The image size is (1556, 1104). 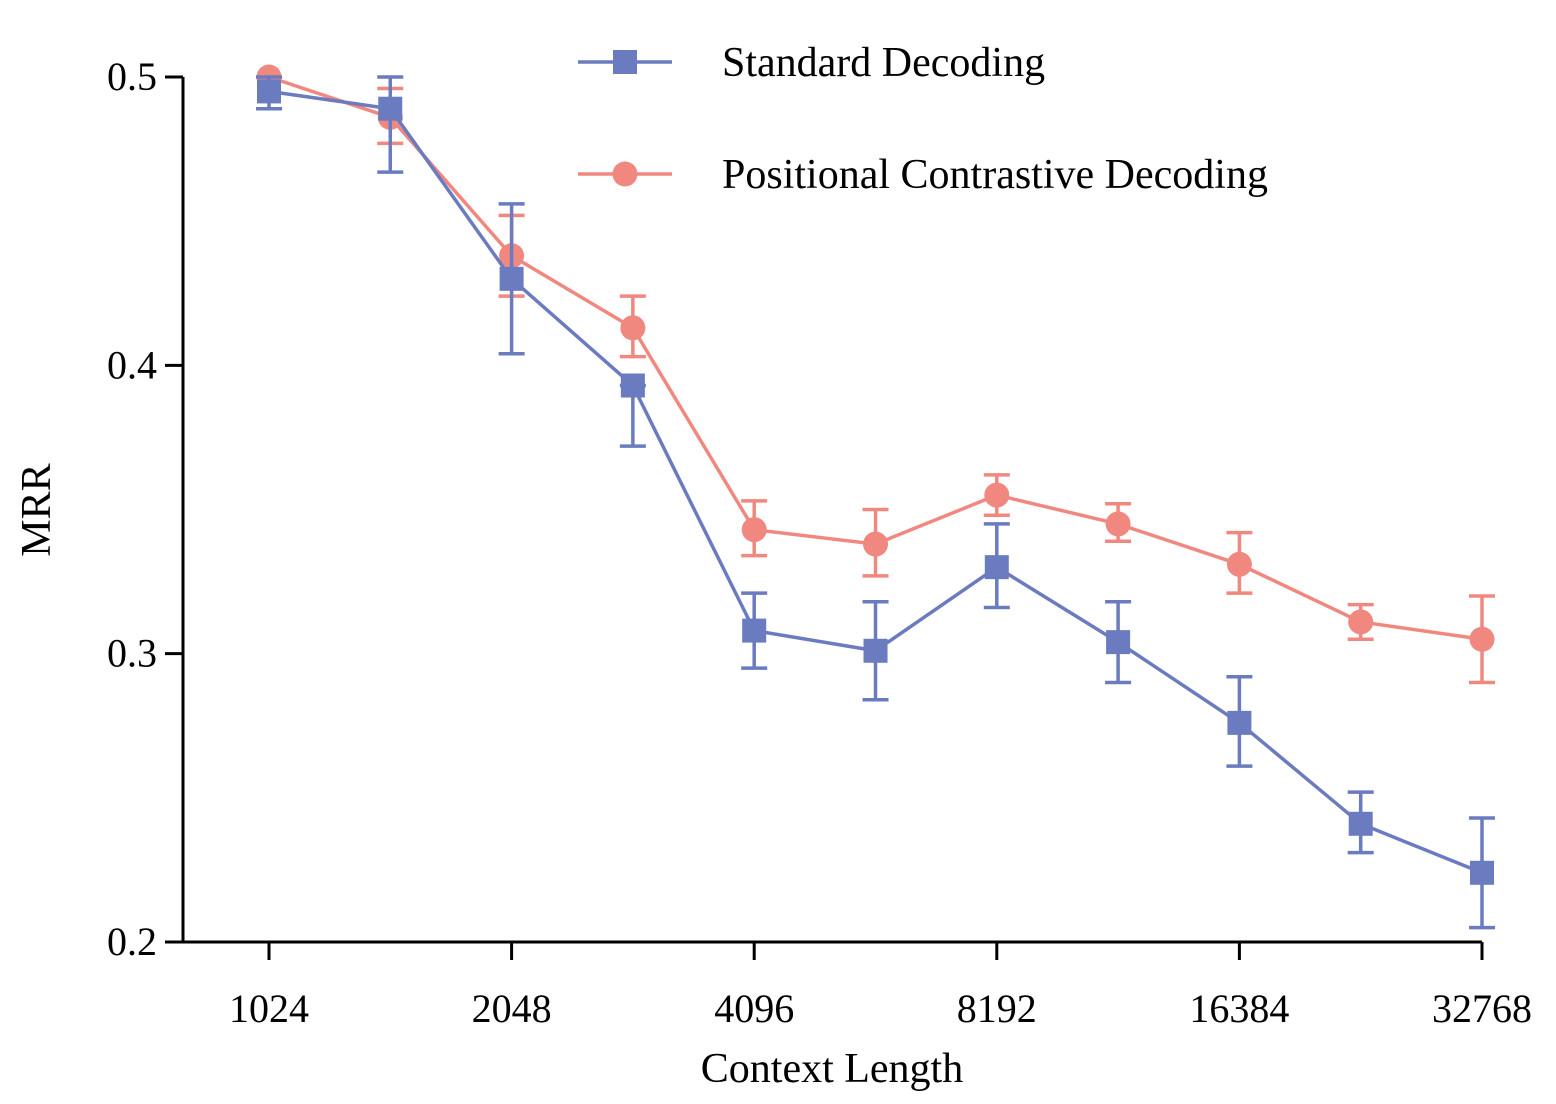 I want to click on y-axis-title: MRR, so click(x=37, y=509).